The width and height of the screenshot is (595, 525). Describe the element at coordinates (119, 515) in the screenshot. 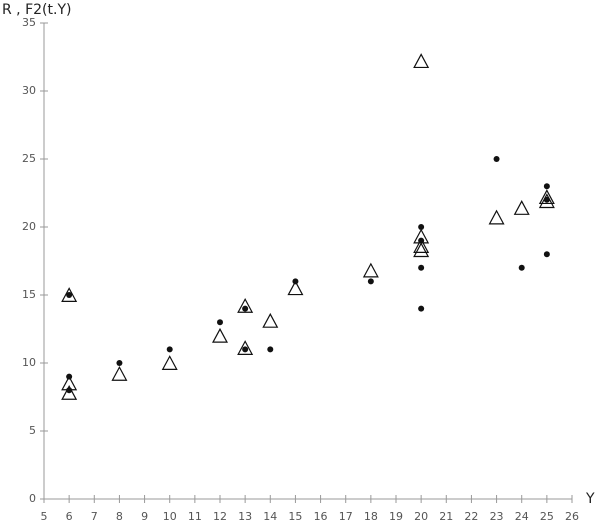

I see `x-tick-label: 8` at that location.